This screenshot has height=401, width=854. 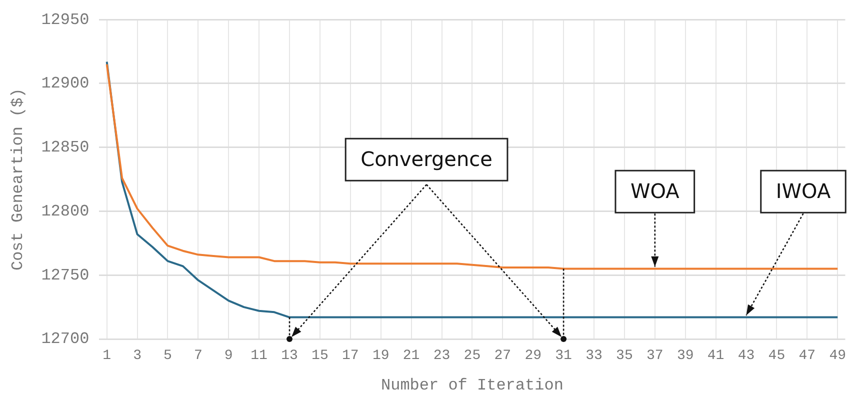 What do you see at coordinates (441, 356) in the screenshot?
I see `x-tick-label: 23` at bounding box center [441, 356].